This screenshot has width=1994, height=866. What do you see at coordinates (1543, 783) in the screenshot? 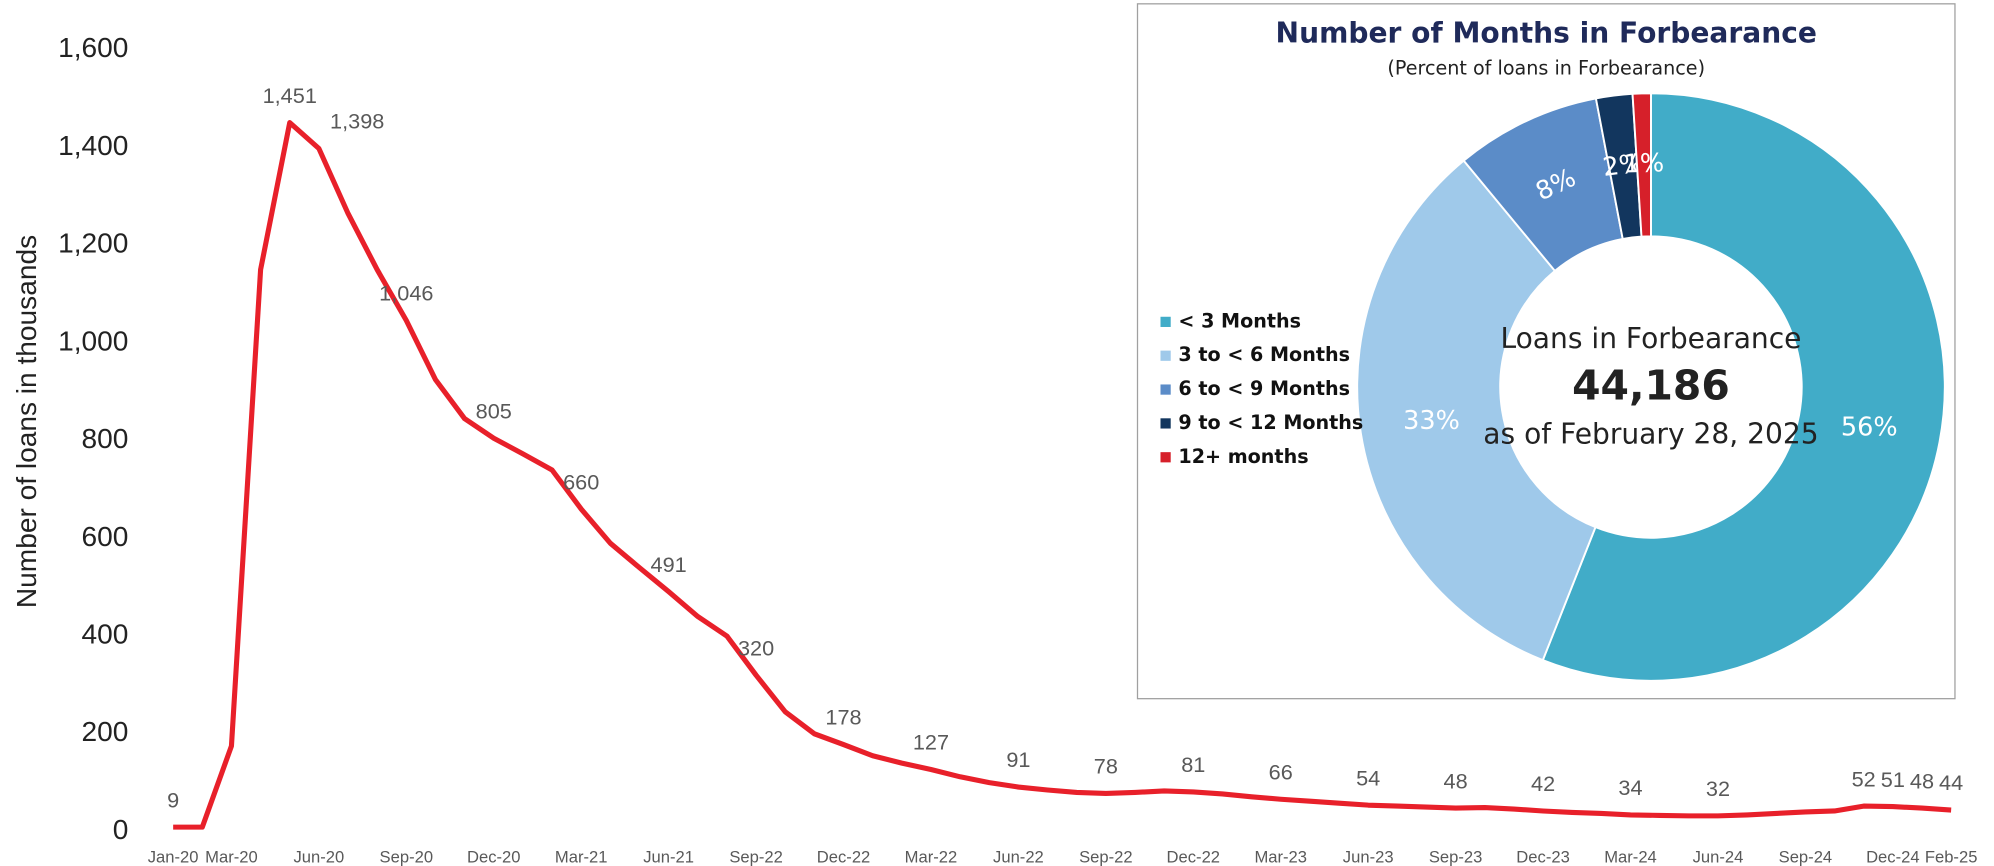
I see `data-label: 42` at bounding box center [1543, 783].